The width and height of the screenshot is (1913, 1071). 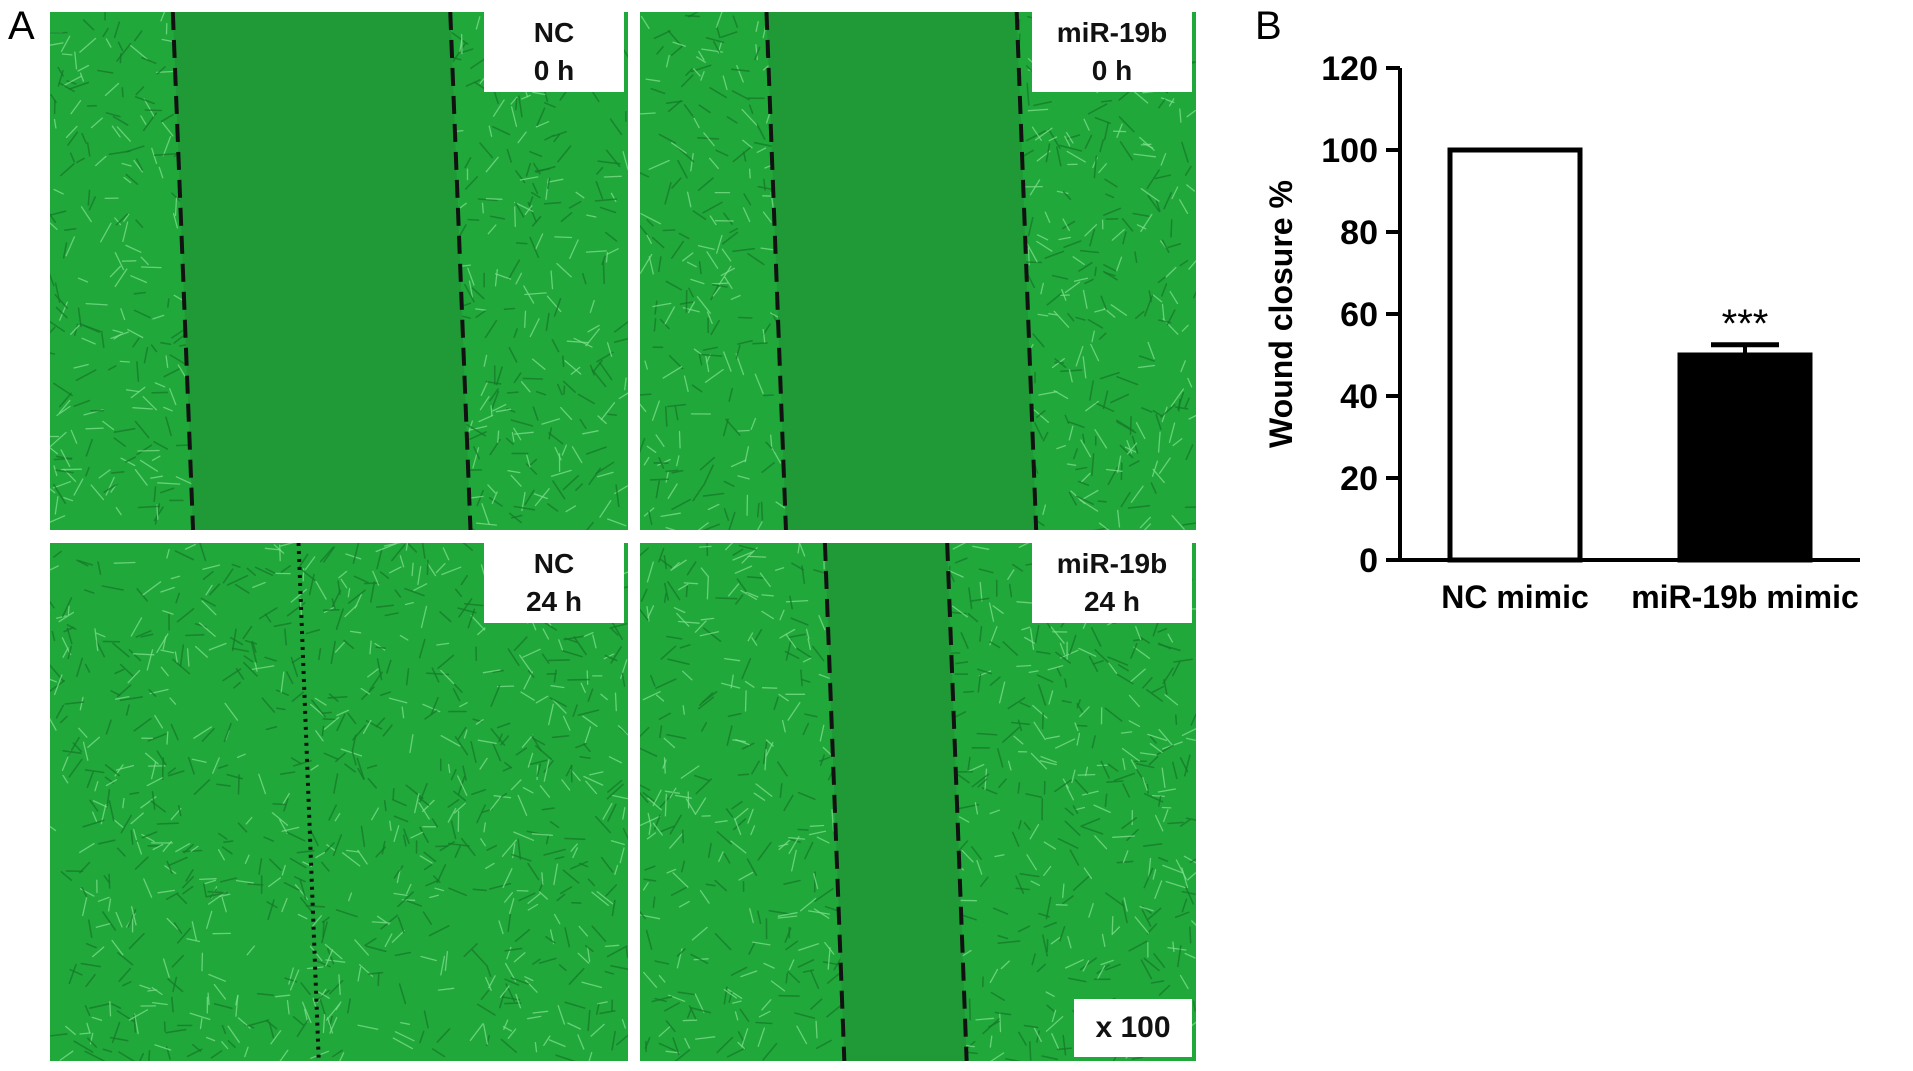 What do you see at coordinates (1359, 479) in the screenshot?
I see `y-tick-label: 20` at bounding box center [1359, 479].